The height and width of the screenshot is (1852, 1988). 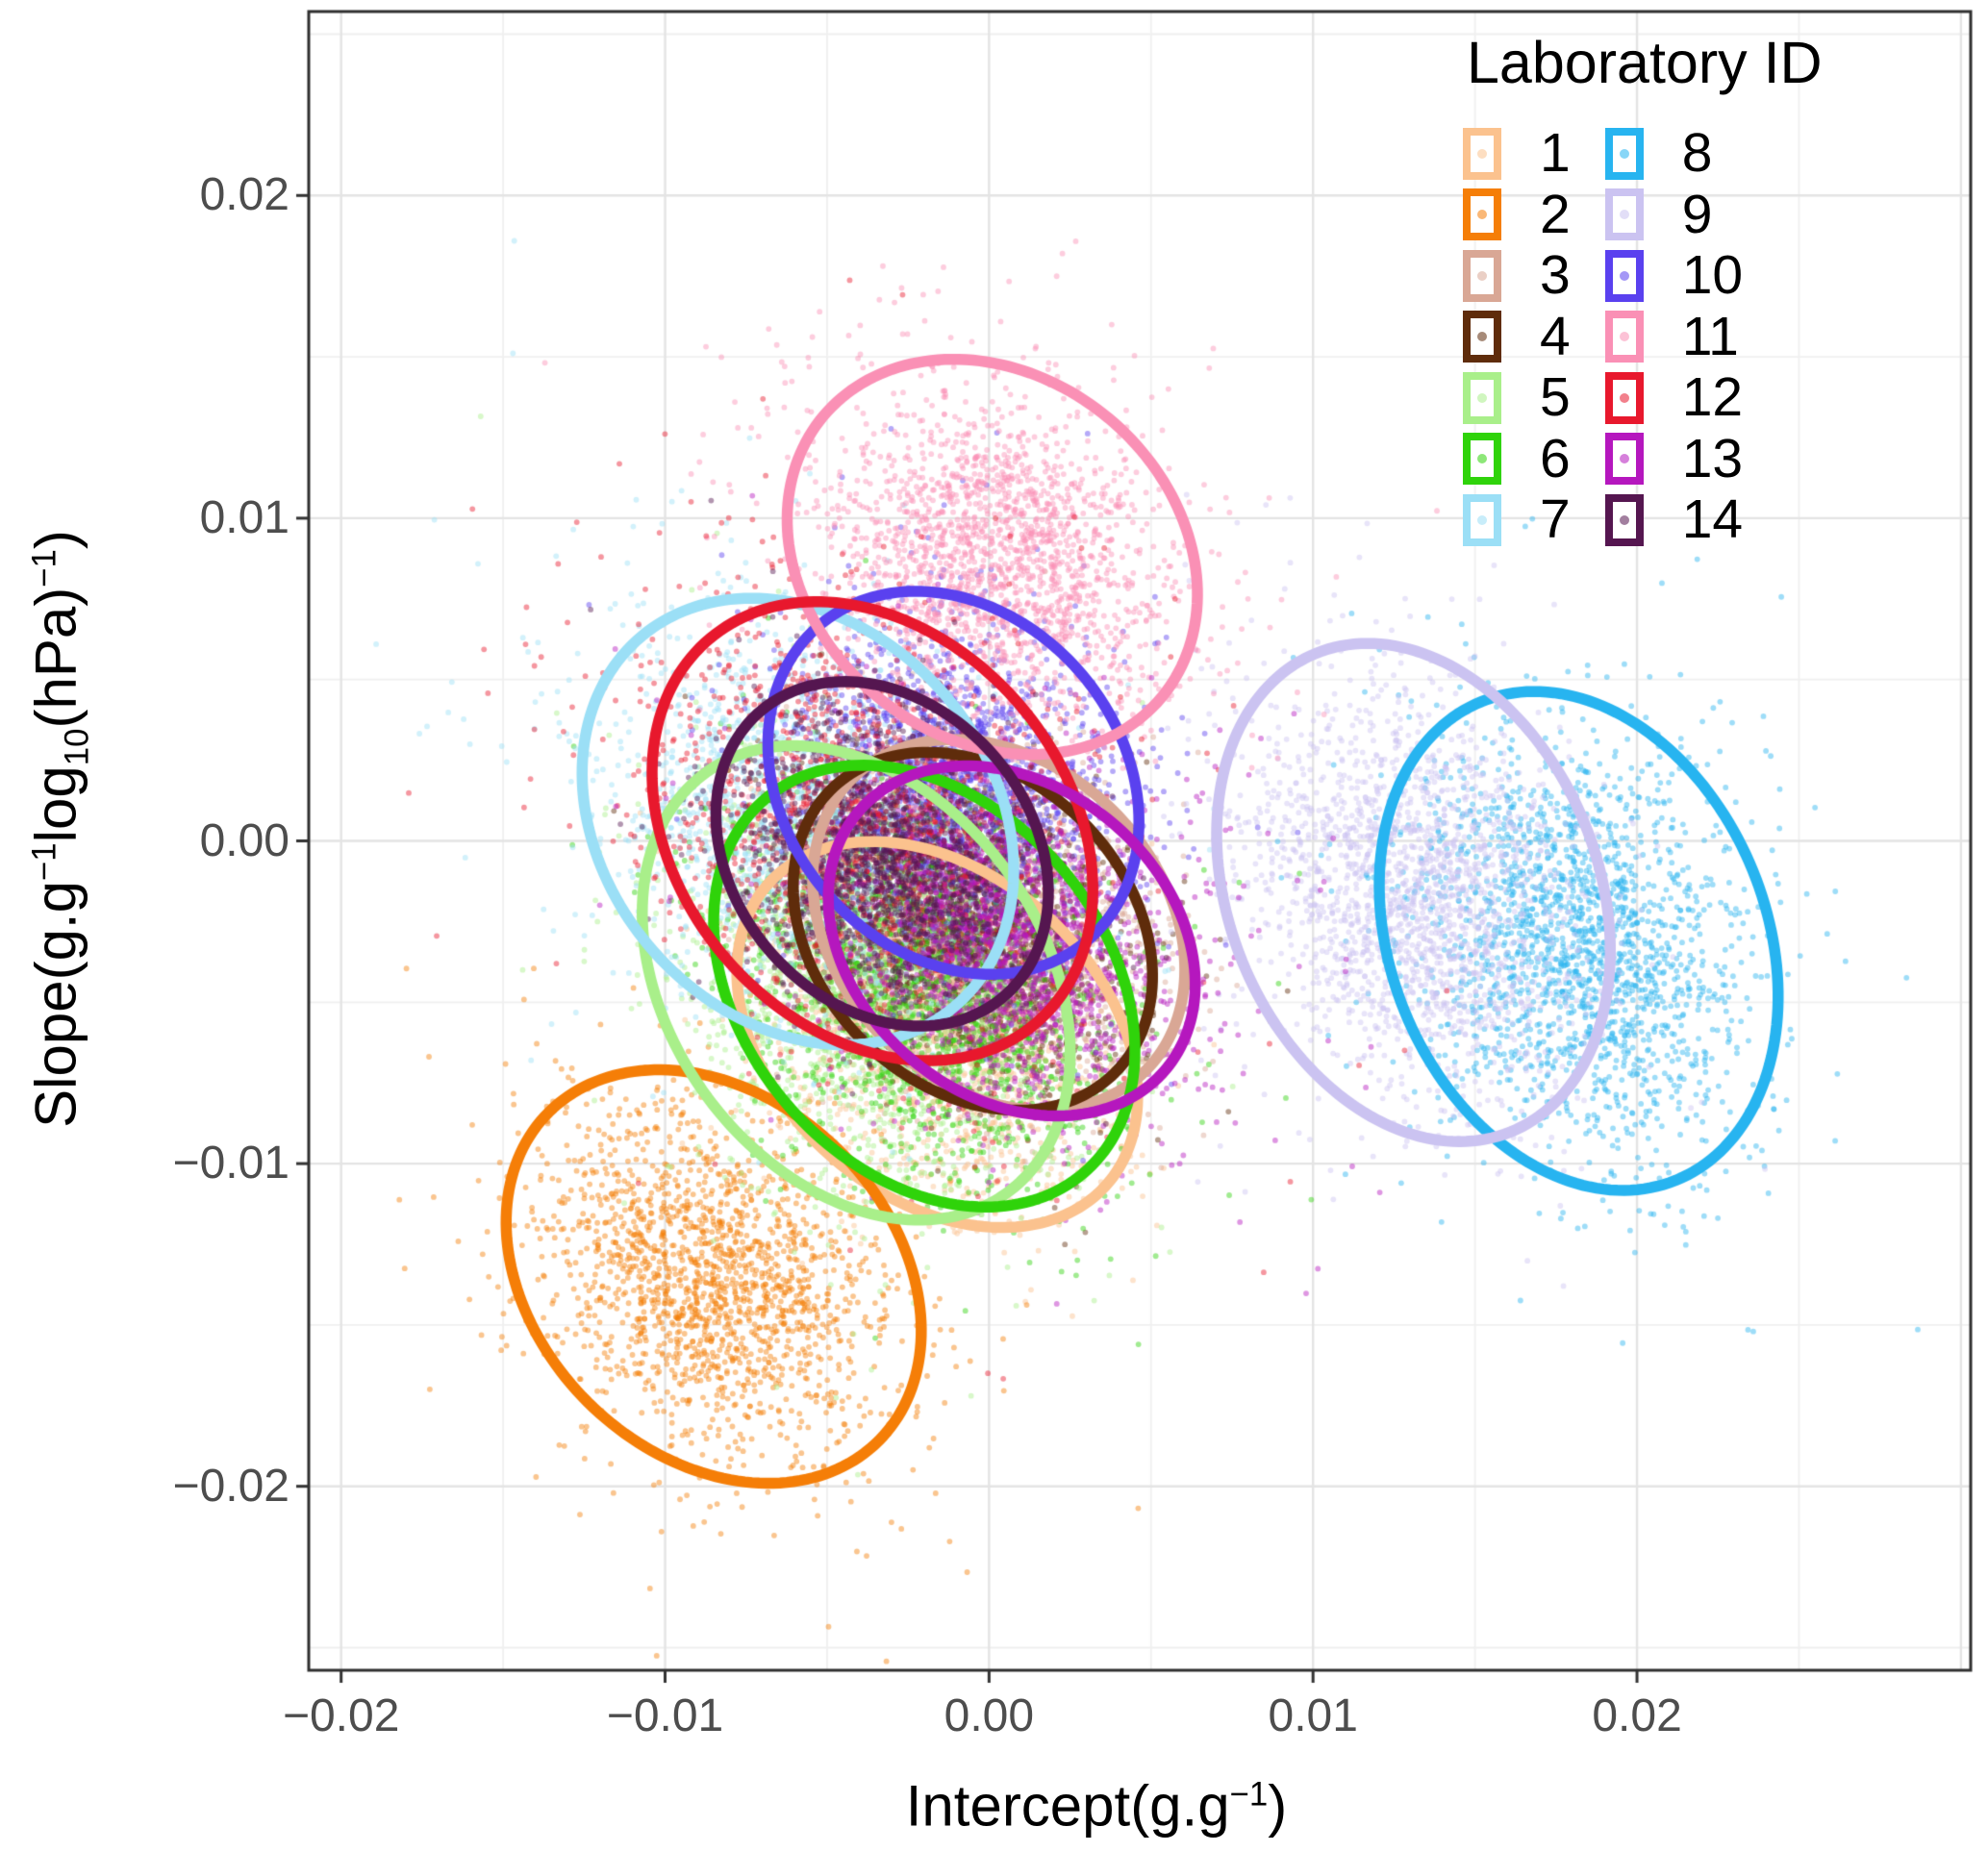 I want to click on y-tick-label: −0.01, so click(x=230, y=1163).